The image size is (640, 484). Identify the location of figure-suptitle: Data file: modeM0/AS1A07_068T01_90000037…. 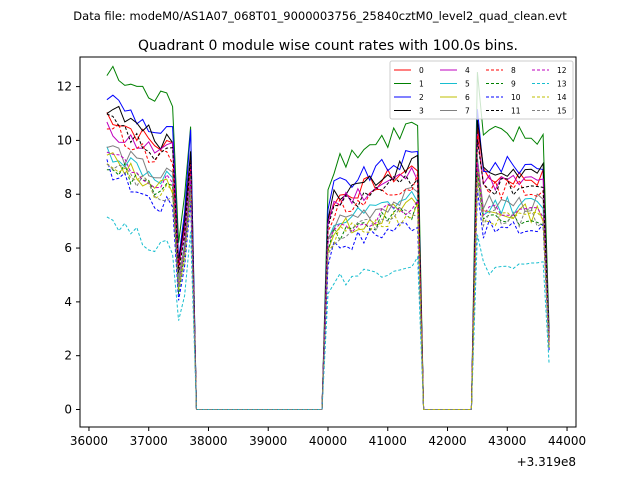
(320, 16).